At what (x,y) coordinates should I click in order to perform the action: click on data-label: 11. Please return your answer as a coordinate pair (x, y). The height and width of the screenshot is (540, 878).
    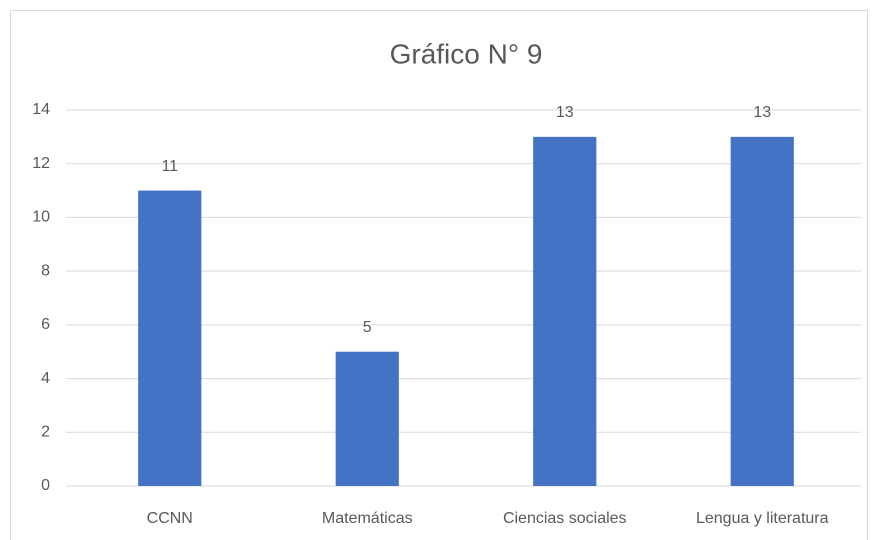
    Looking at the image, I should click on (169, 166).